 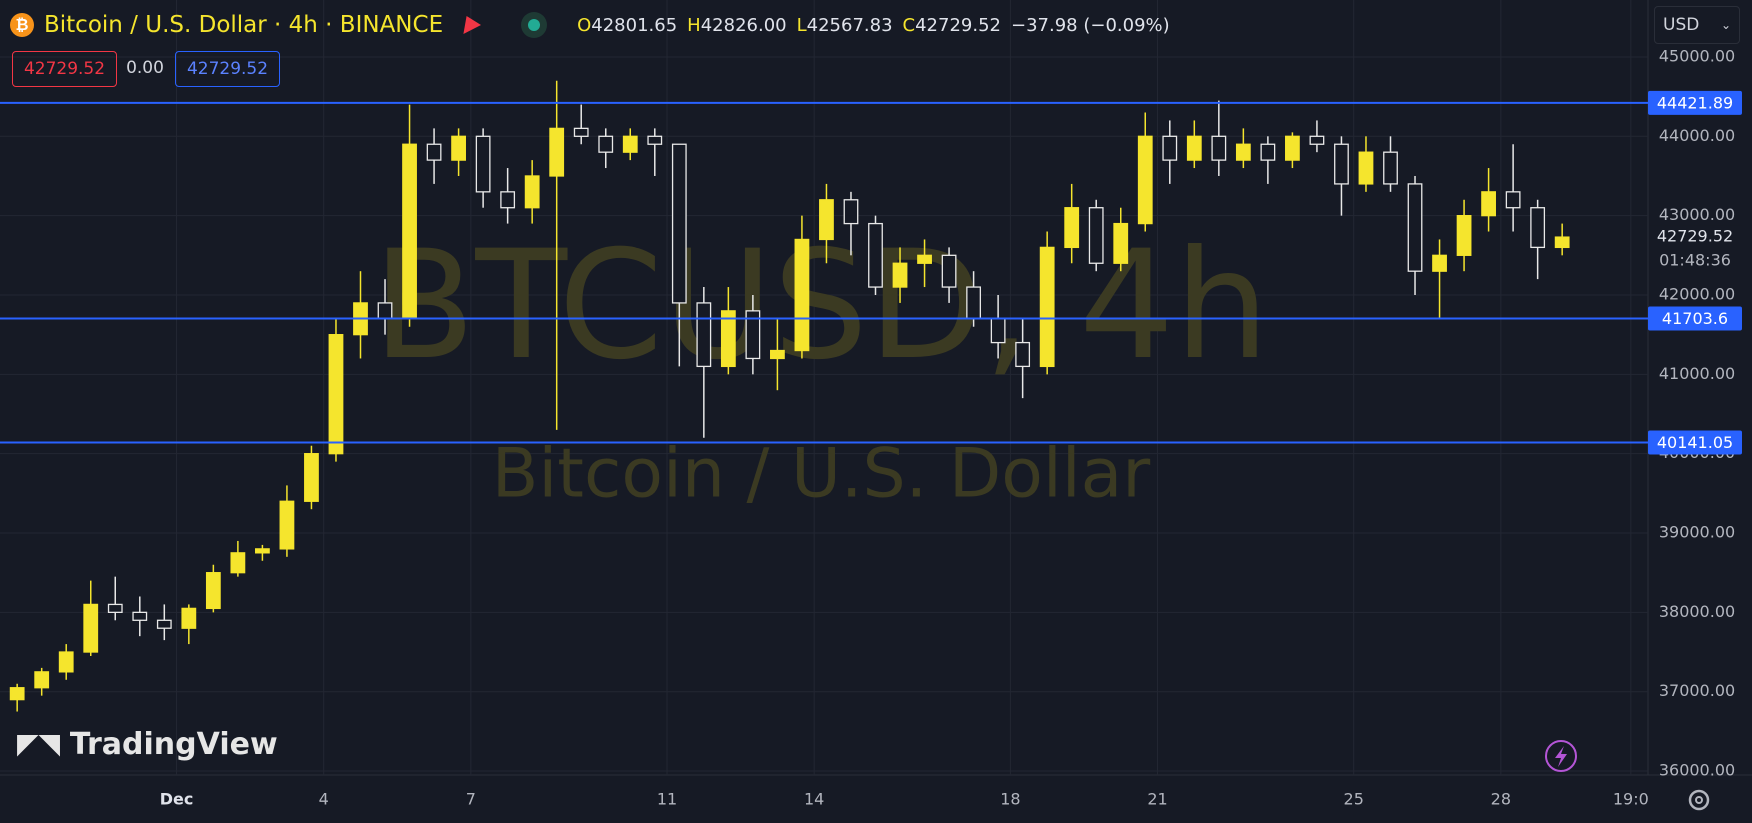 I want to click on symbol-title: Bitcoin / U.S. Dollar · 4h · BINANCE, so click(x=244, y=25).